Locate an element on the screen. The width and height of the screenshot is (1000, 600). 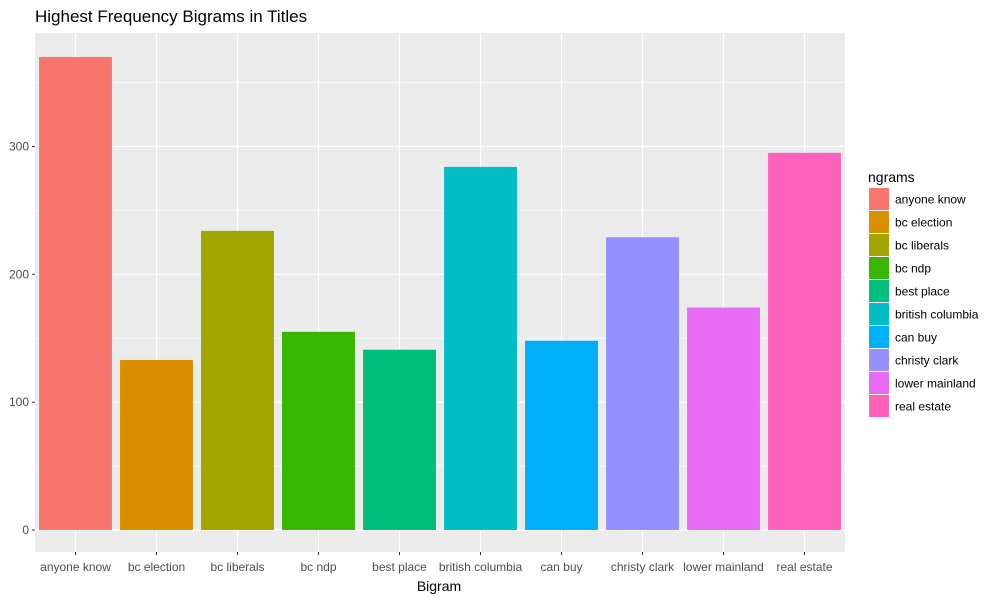
y-tick-label: 100 is located at coordinates (19, 402).